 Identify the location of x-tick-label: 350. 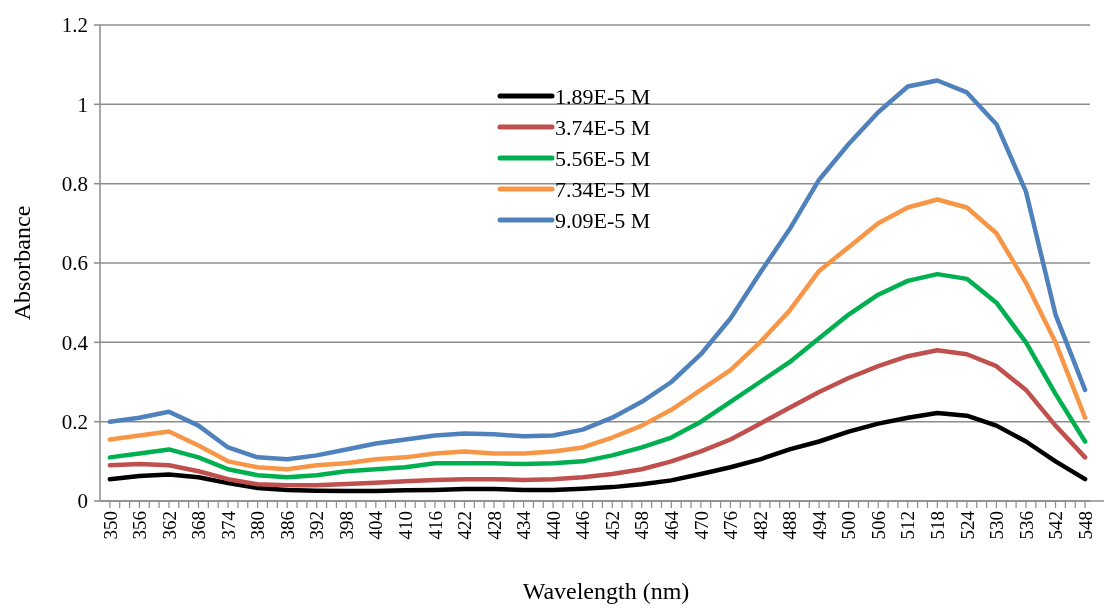
(110, 525).